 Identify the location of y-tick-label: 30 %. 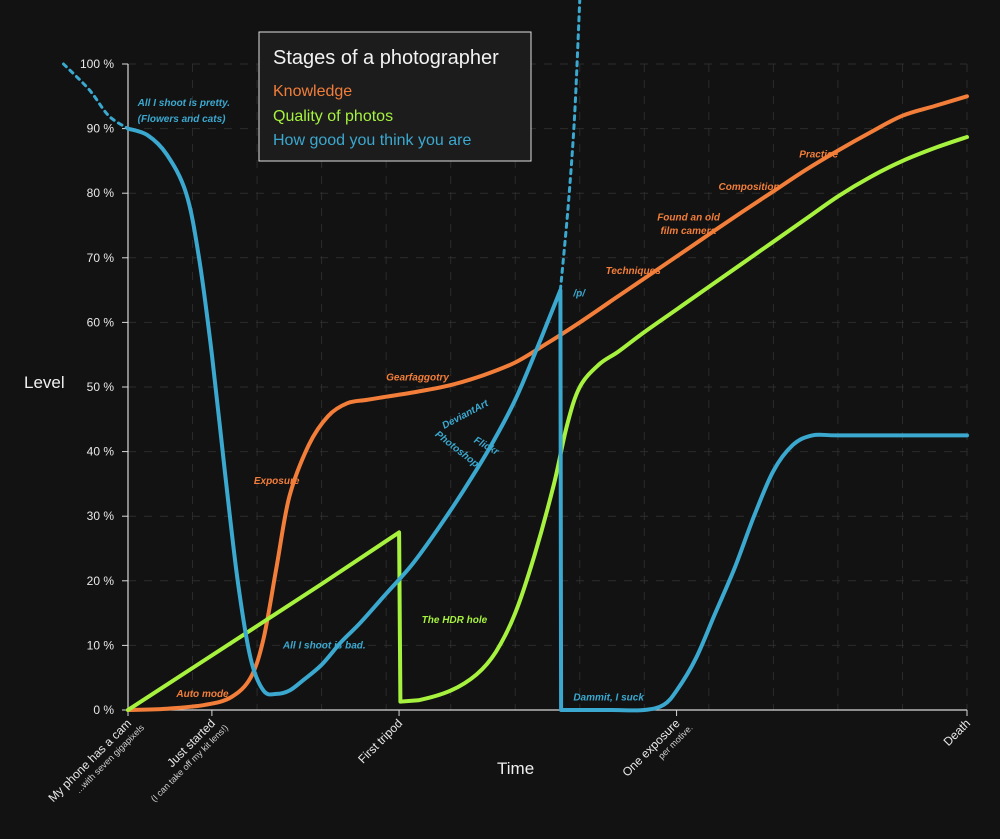
(101, 516).